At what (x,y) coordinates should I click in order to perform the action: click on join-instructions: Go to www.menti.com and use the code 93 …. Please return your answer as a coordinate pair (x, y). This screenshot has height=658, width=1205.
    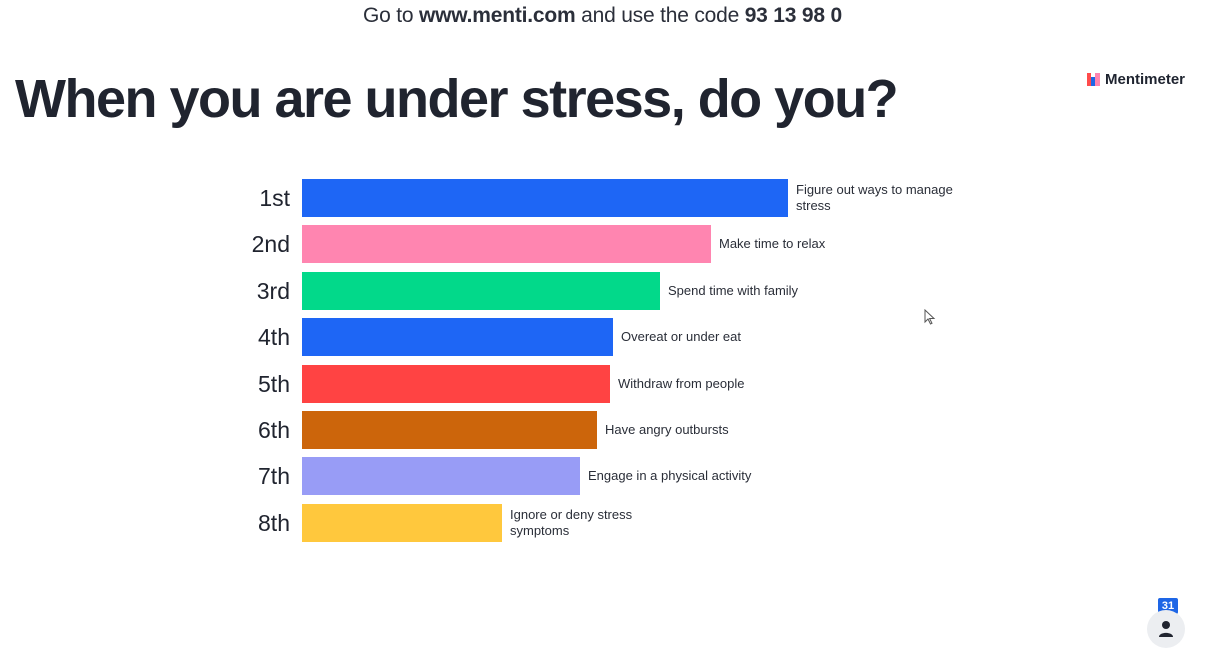
    Looking at the image, I should click on (602, 16).